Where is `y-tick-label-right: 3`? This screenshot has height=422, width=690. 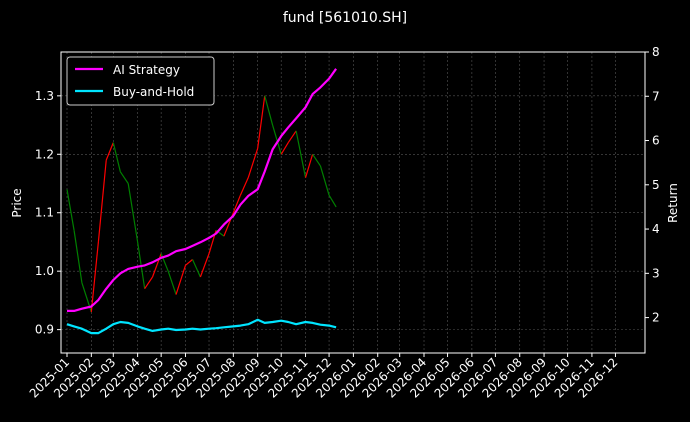 y-tick-label-right: 3 is located at coordinates (656, 273).